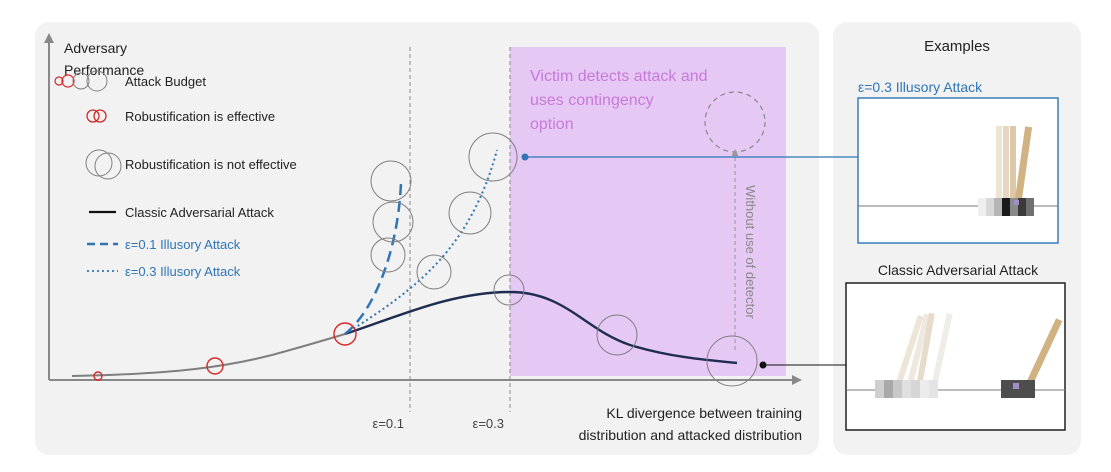  I want to click on detection-text-line1: Victim detects attack and, so click(619, 76).